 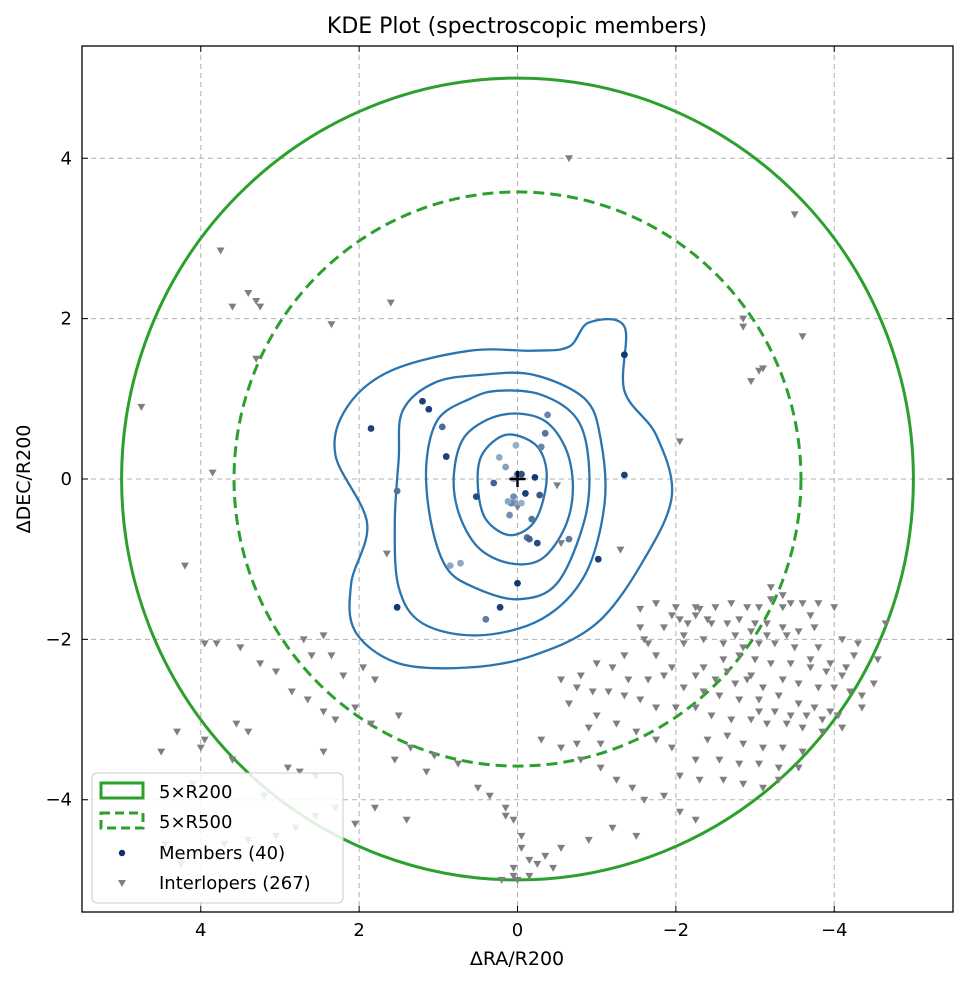 I want to click on y-tick-label: 0, so click(x=66, y=479).